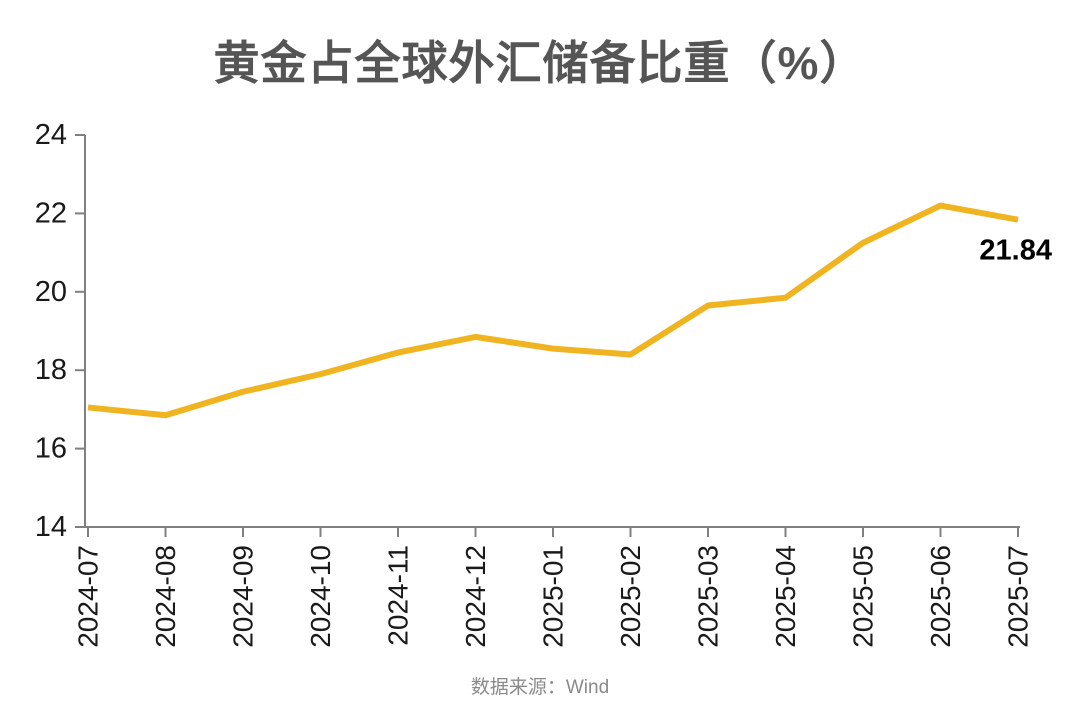  I want to click on x-axis-label: 2025-06, so click(940, 596).